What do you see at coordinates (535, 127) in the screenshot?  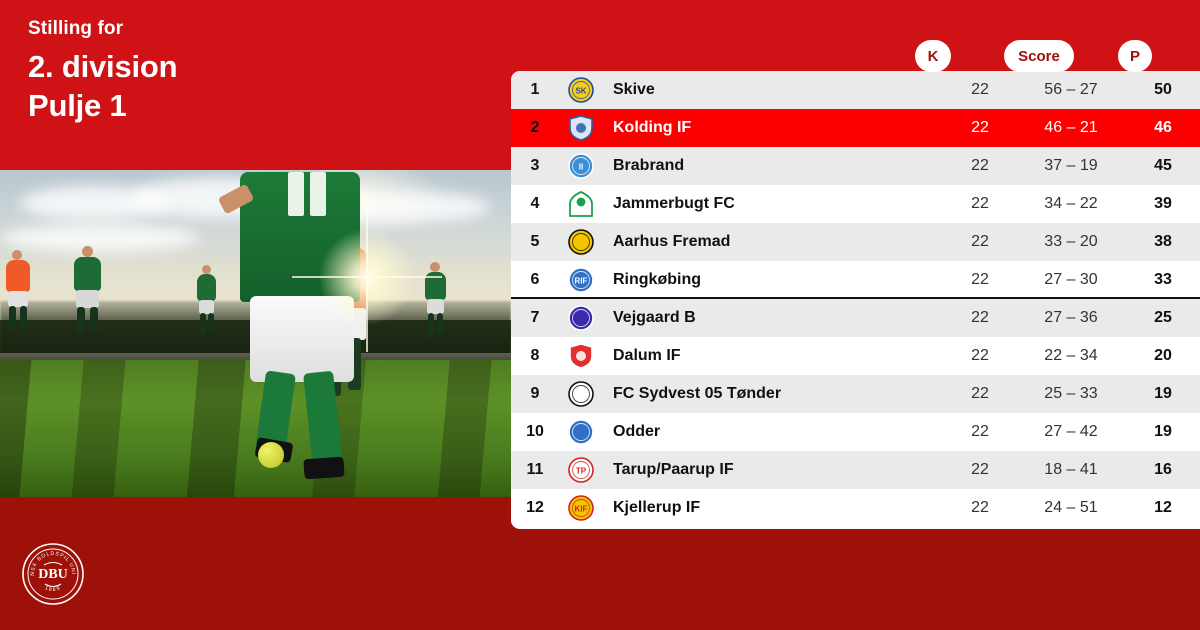 I see `cell-rank: 2` at bounding box center [535, 127].